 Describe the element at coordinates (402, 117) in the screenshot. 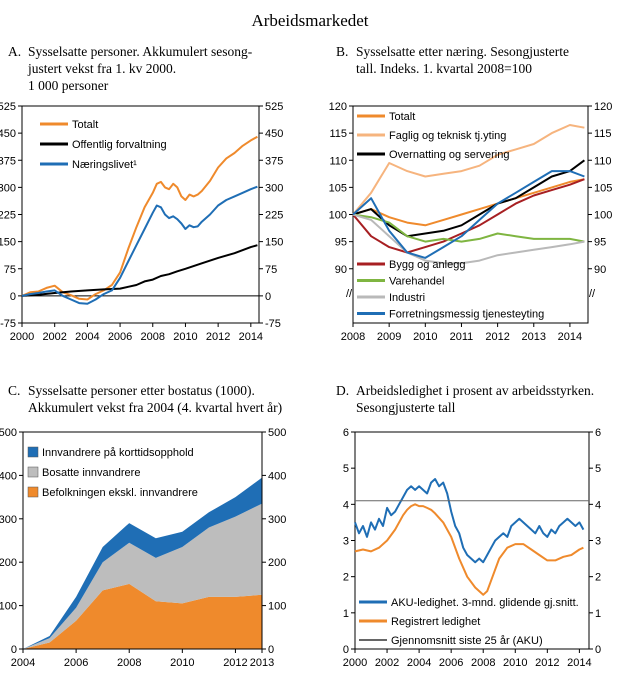

I see `legend-item-label: Totalt` at that location.